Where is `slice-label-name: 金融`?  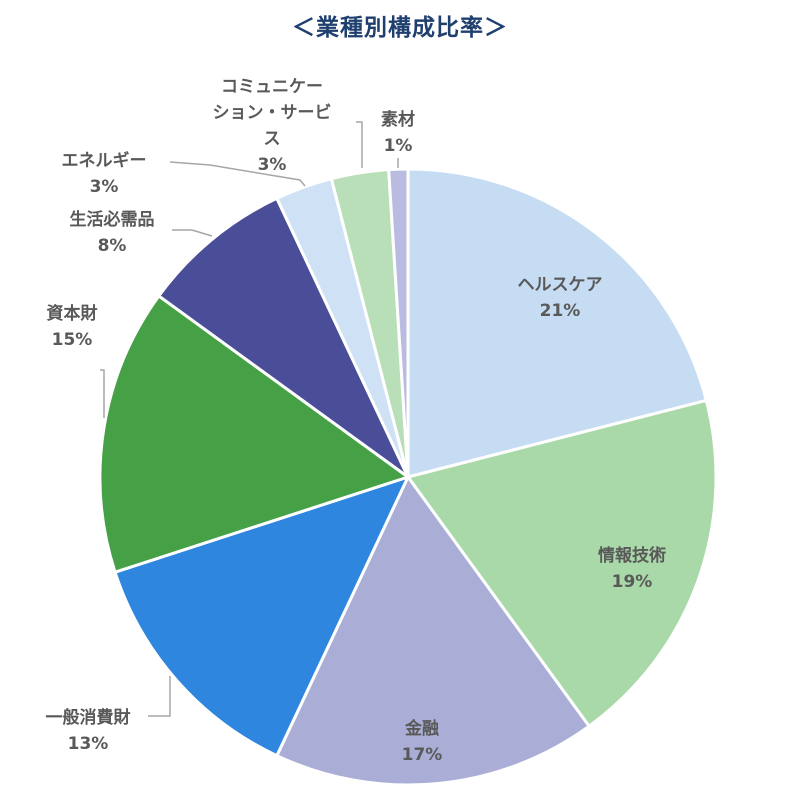 slice-label-name: 金融 is located at coordinates (421, 728).